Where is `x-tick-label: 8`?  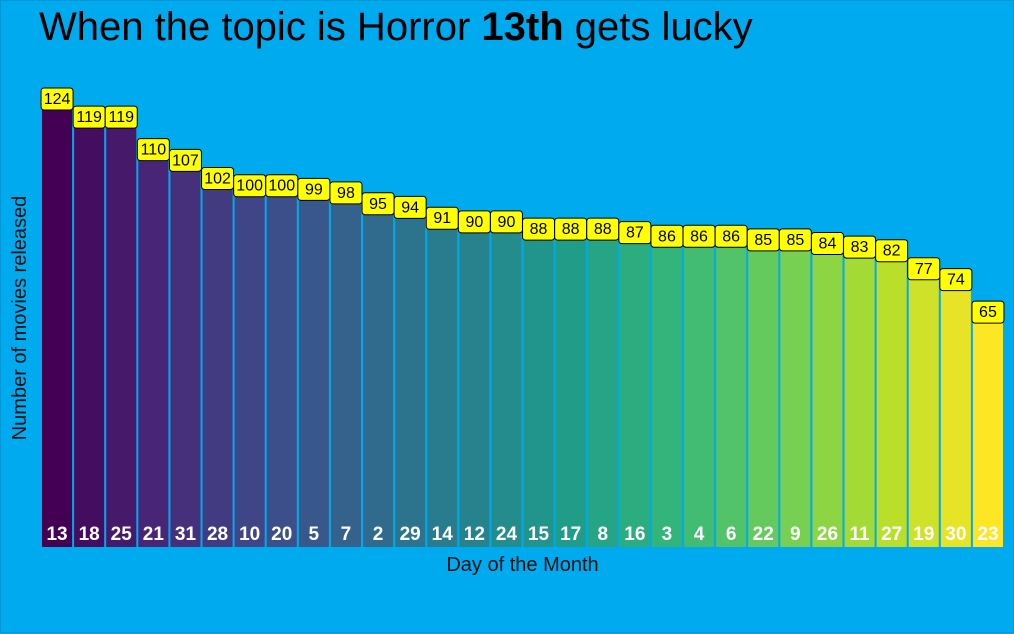 x-tick-label: 8 is located at coordinates (602, 534).